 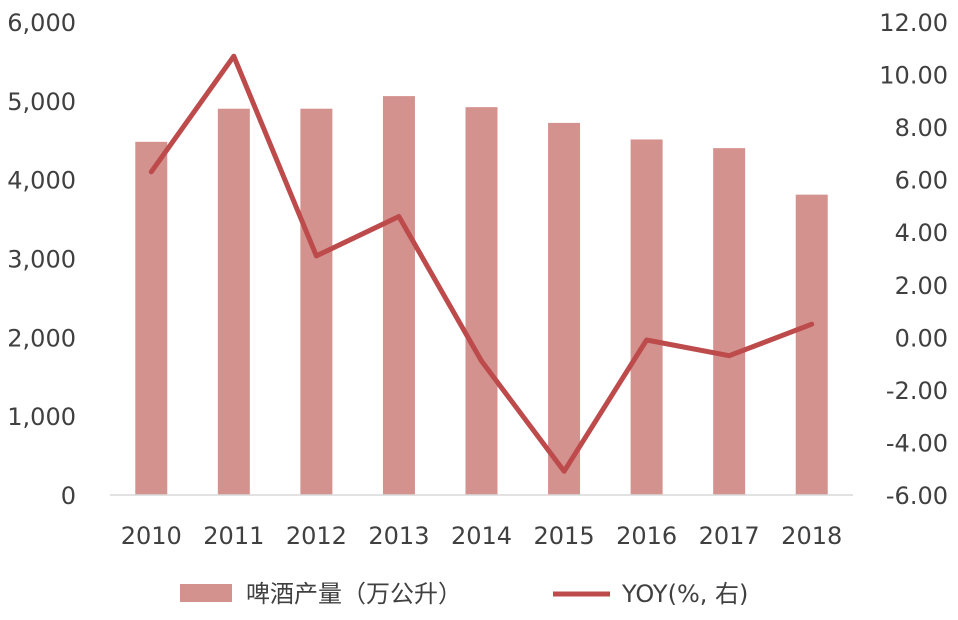 I want to click on x-tick-label: 2010, so click(x=151, y=536).